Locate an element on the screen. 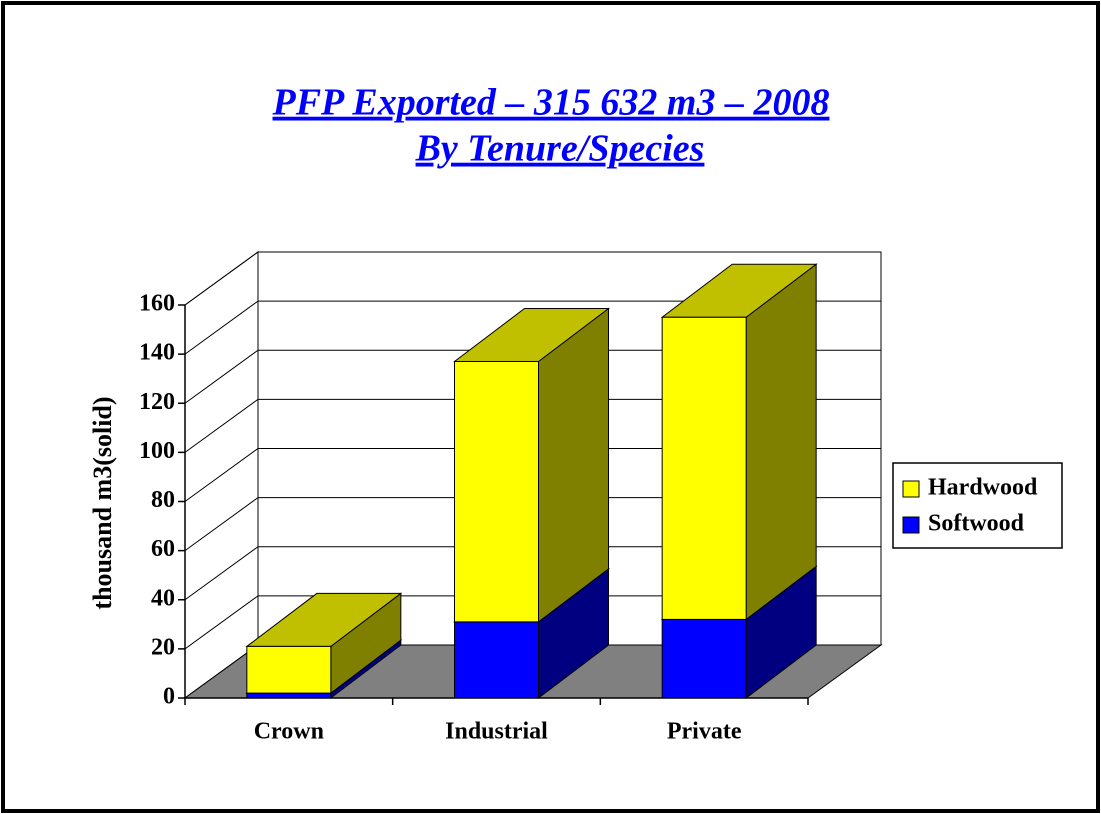  y-tick-label: 60 is located at coordinates (163, 549).